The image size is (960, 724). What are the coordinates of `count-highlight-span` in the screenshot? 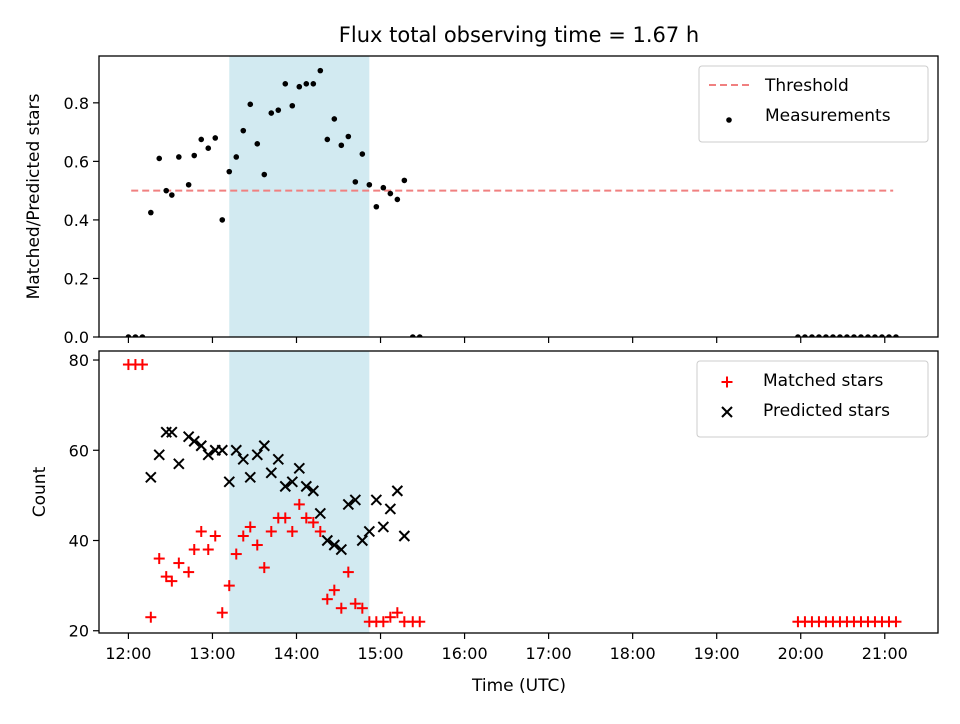 It's located at (299, 492).